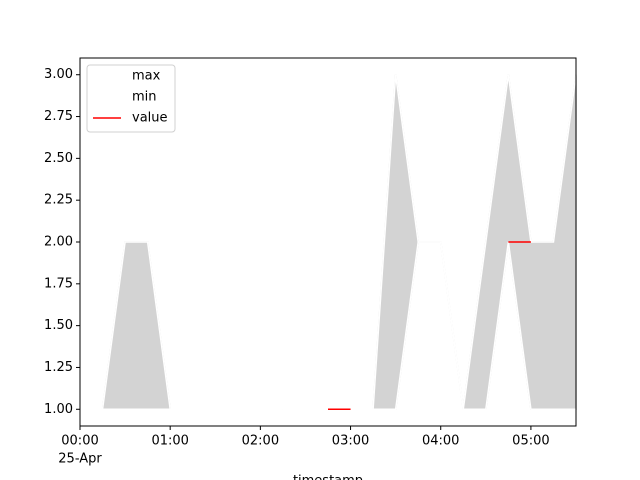 The width and height of the screenshot is (640, 480). Describe the element at coordinates (150, 118) in the screenshot. I see `legend-label: value` at that location.